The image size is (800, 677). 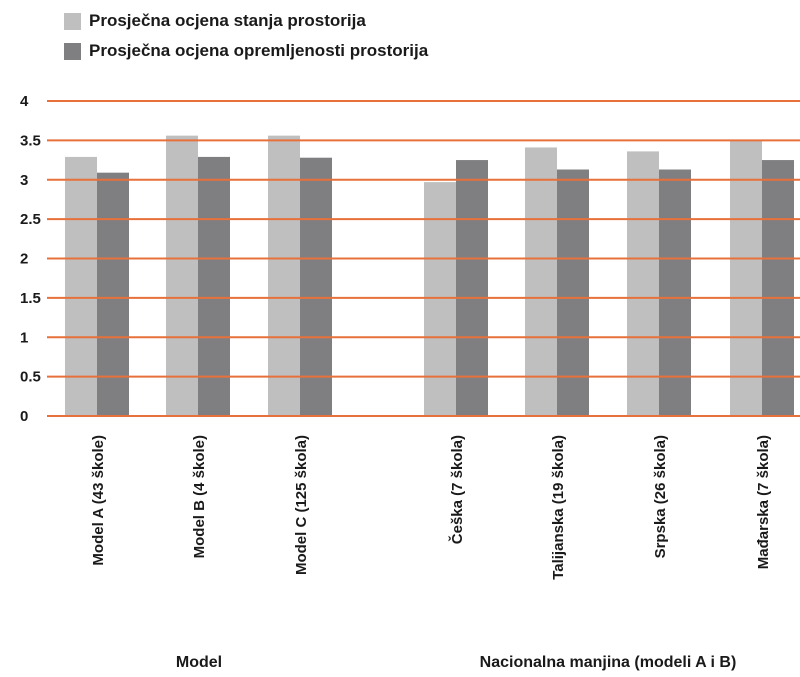 What do you see at coordinates (457, 489) in the screenshot?
I see `x-category-label-4: Češka (7 škola)` at bounding box center [457, 489].